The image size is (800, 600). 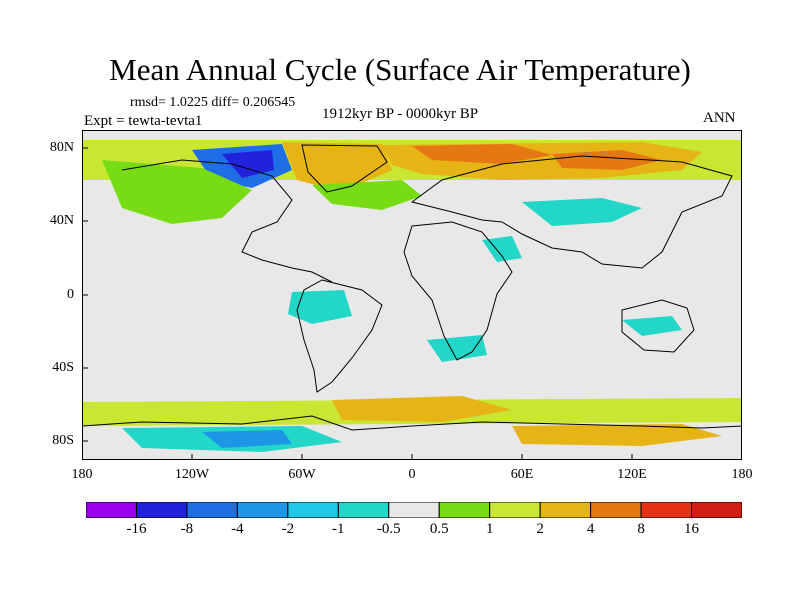 What do you see at coordinates (692, 529) in the screenshot?
I see `colorbar-label-11: 16` at bounding box center [692, 529].